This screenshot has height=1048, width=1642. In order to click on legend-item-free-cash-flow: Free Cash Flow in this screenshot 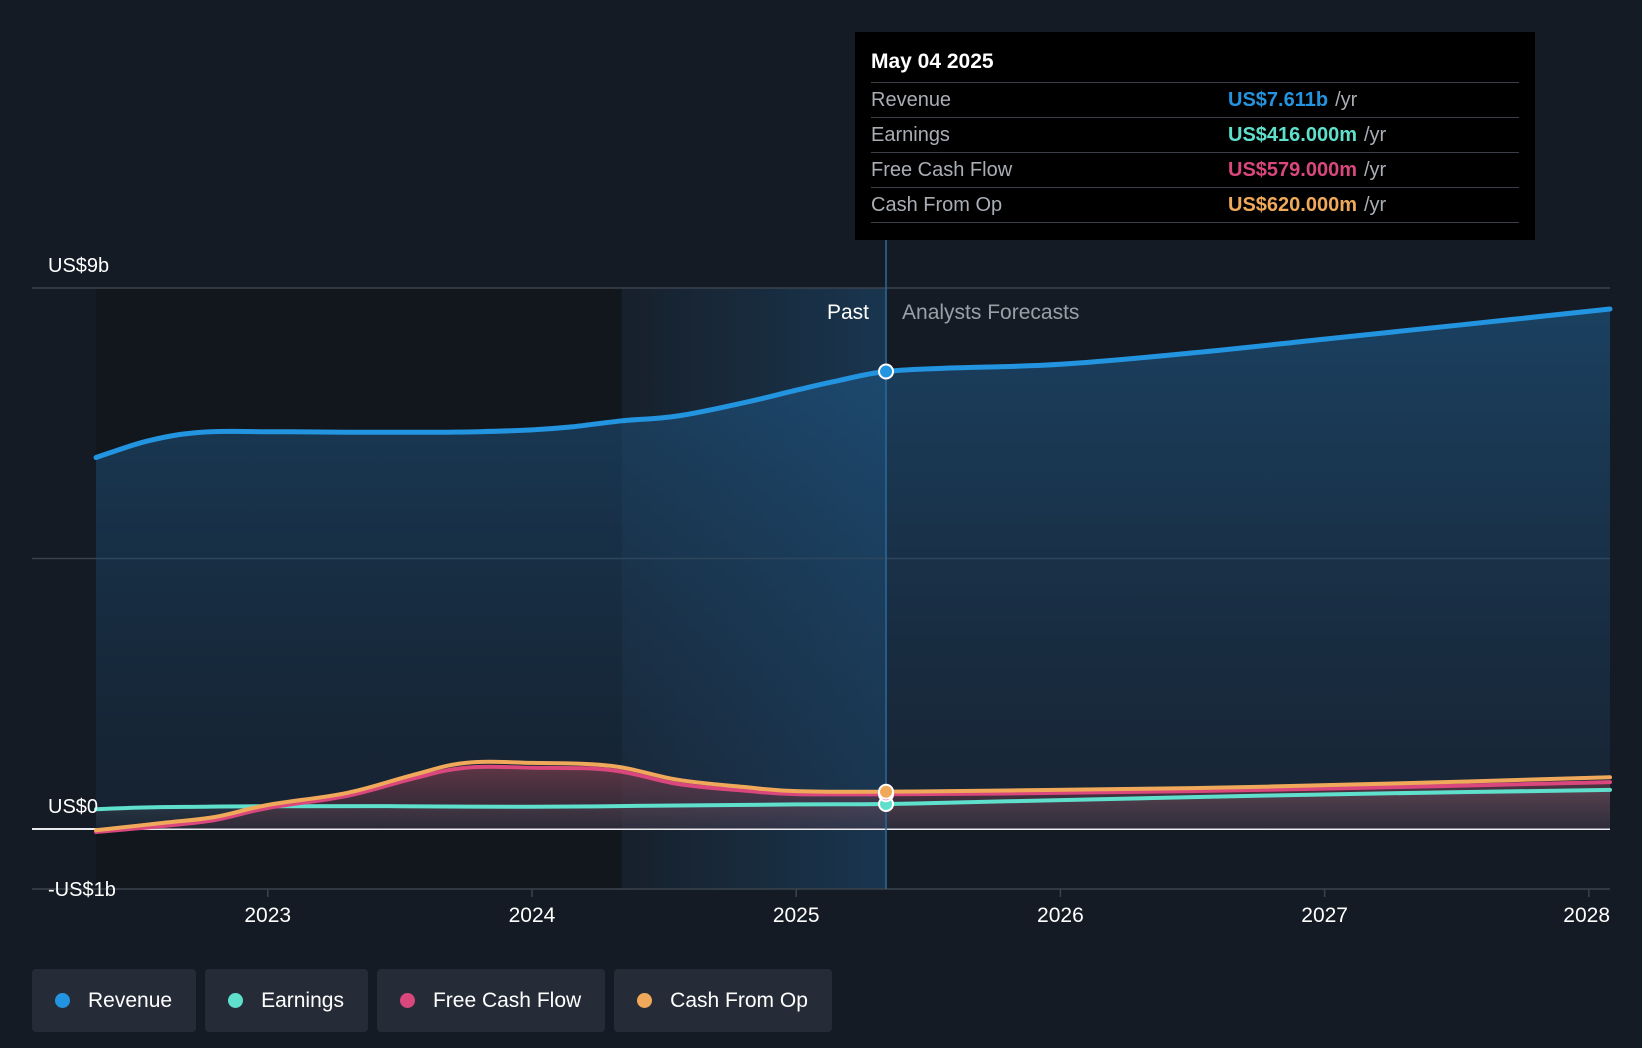, I will do `click(491, 1000)`.